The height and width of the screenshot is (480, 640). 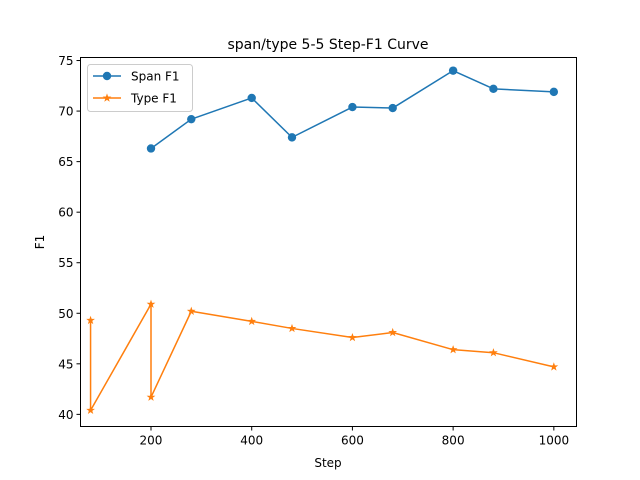 What do you see at coordinates (40, 242) in the screenshot?
I see `y-axis-label: F1` at bounding box center [40, 242].